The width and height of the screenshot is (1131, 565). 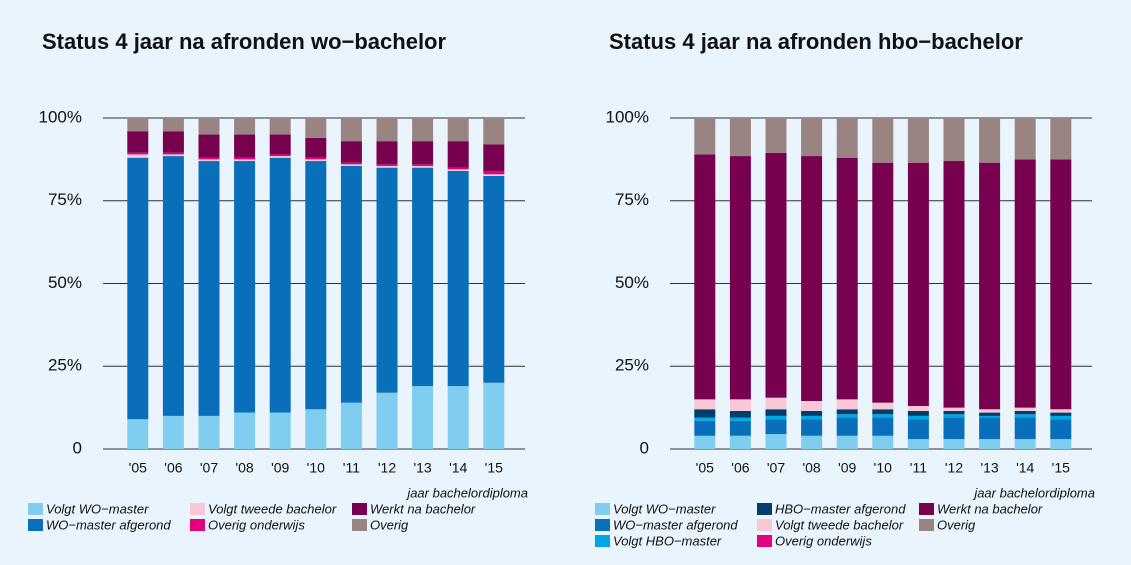 I want to click on y-tick-label: 75%, so click(x=65, y=199).